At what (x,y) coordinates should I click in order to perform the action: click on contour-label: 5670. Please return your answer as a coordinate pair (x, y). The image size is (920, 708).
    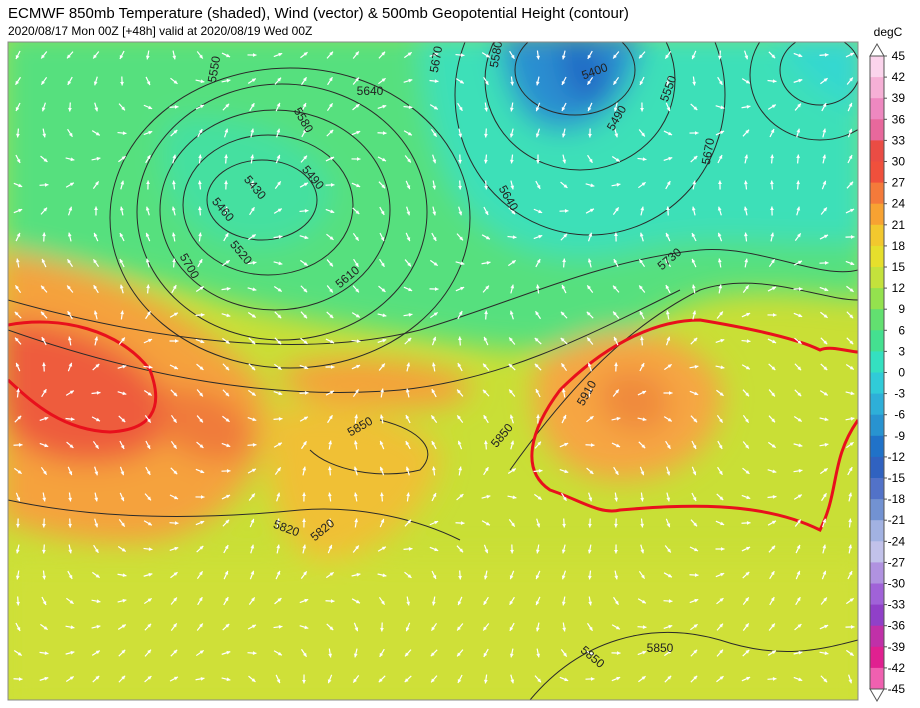
    Looking at the image, I should click on (708, 151).